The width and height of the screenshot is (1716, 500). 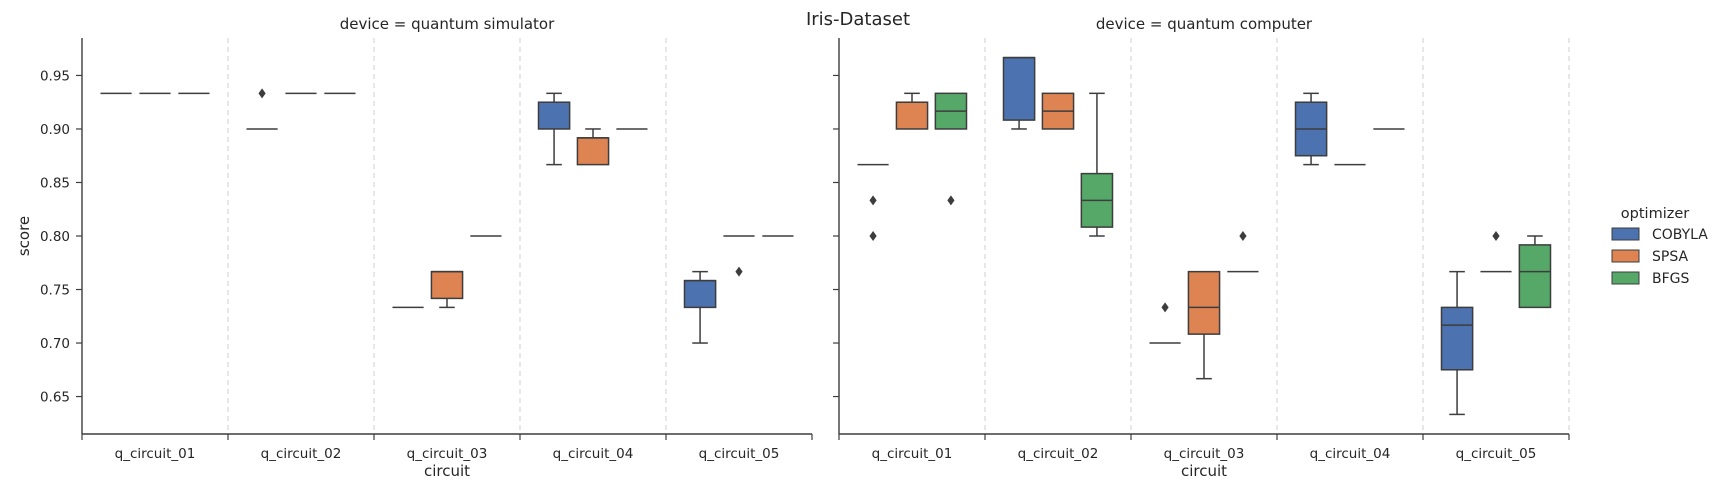 I want to click on box-q_circuit_04-spsa, so click(x=593, y=147).